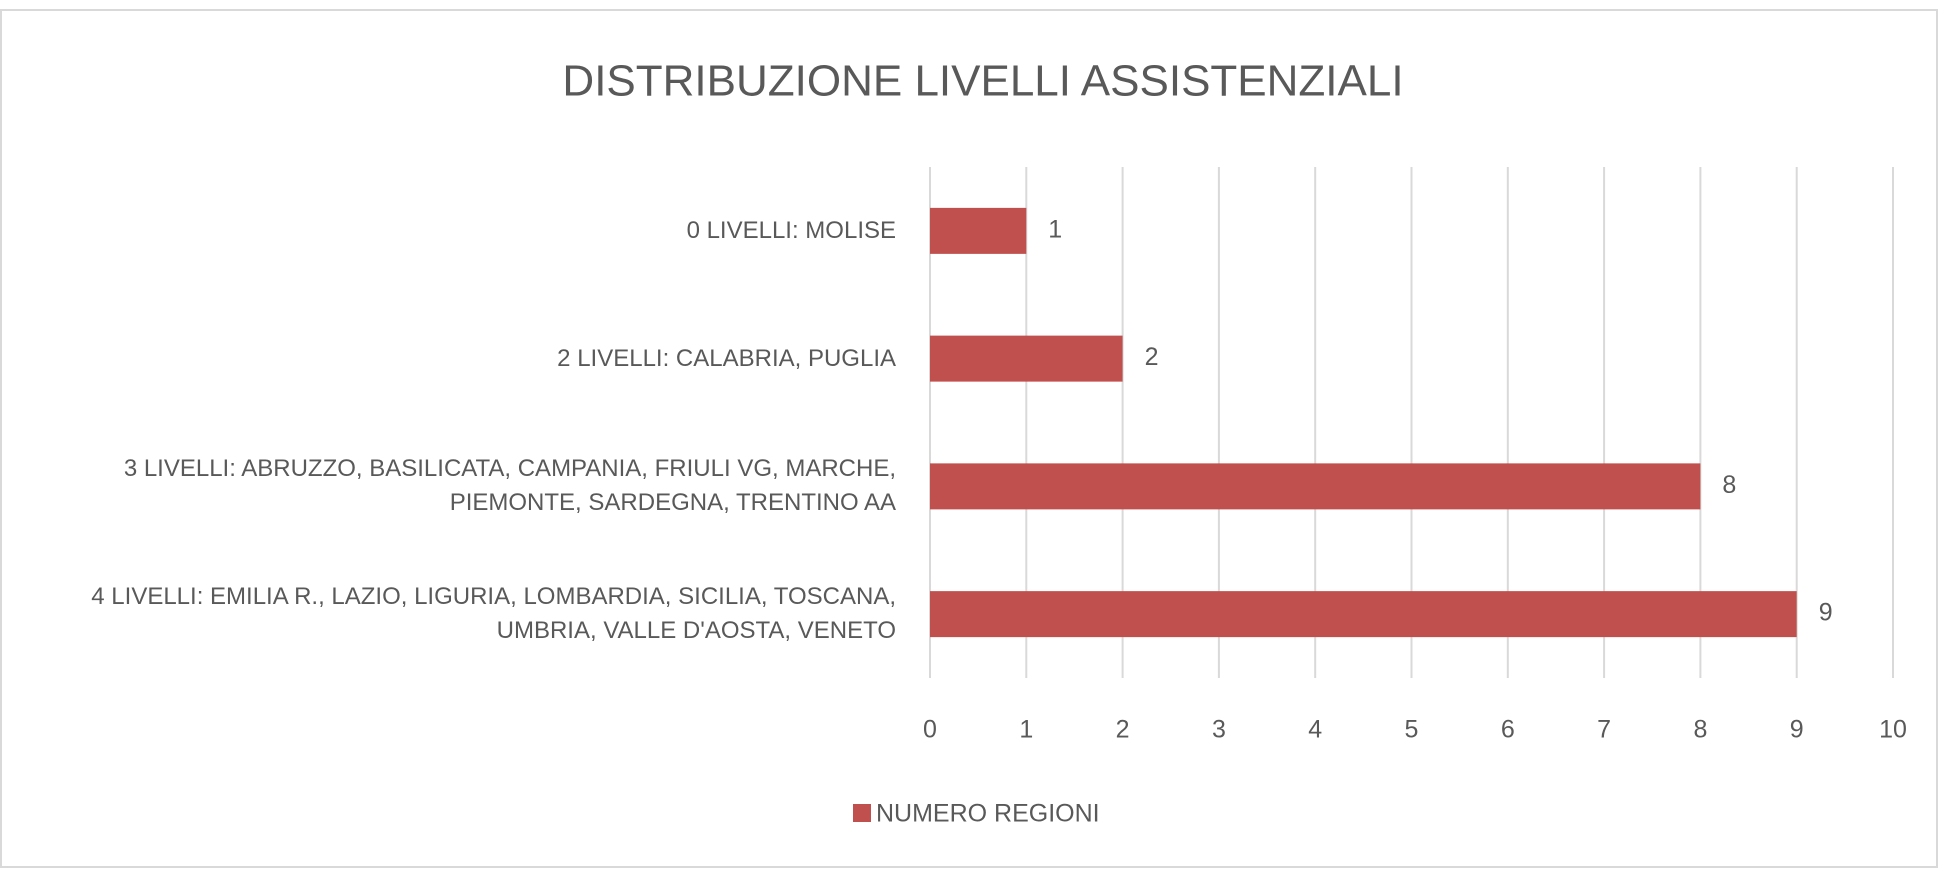 The width and height of the screenshot is (1939, 869). Describe the element at coordinates (1893, 730) in the screenshot. I see `x-tick-label: 10` at that location.